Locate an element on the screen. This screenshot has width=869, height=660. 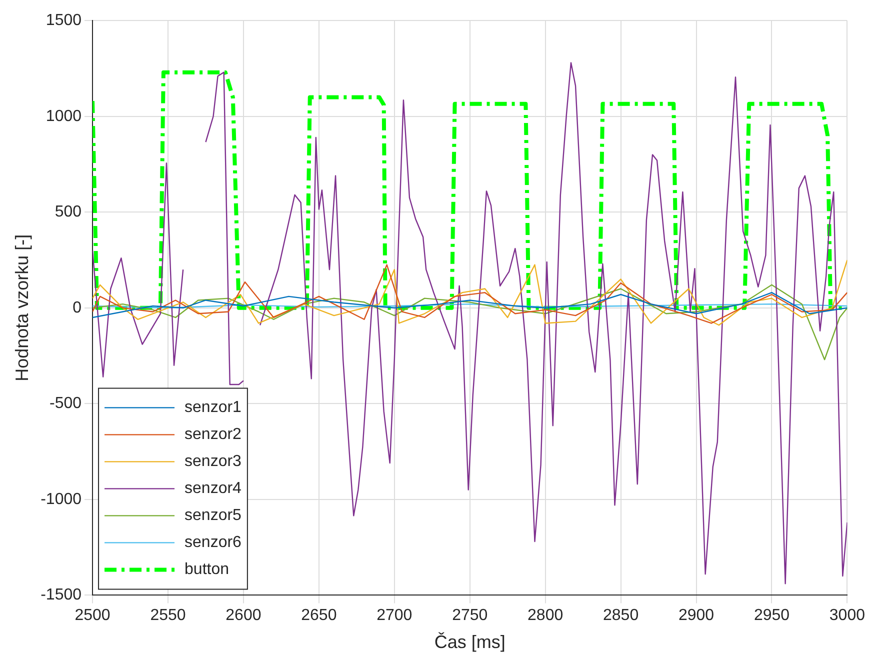
x-tick-label: 2700 is located at coordinates (394, 615).